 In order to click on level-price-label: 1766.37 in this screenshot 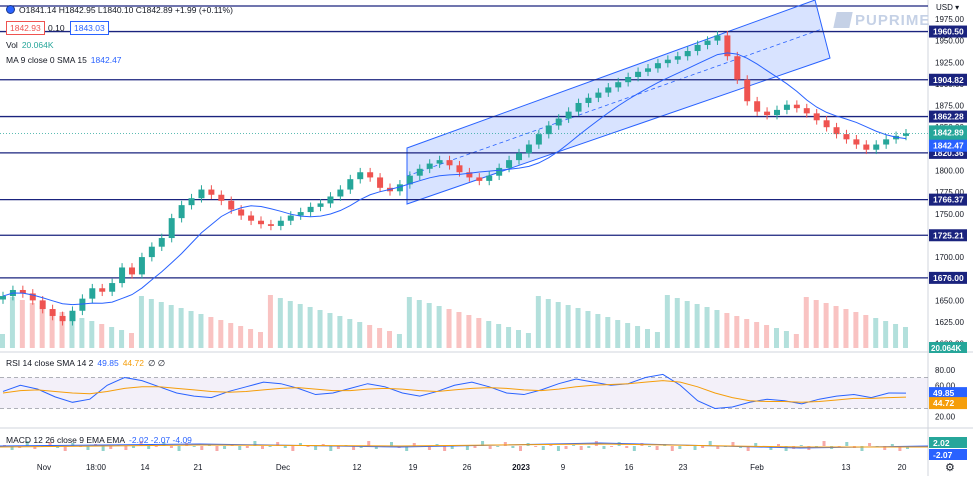, I will do `click(948, 200)`.